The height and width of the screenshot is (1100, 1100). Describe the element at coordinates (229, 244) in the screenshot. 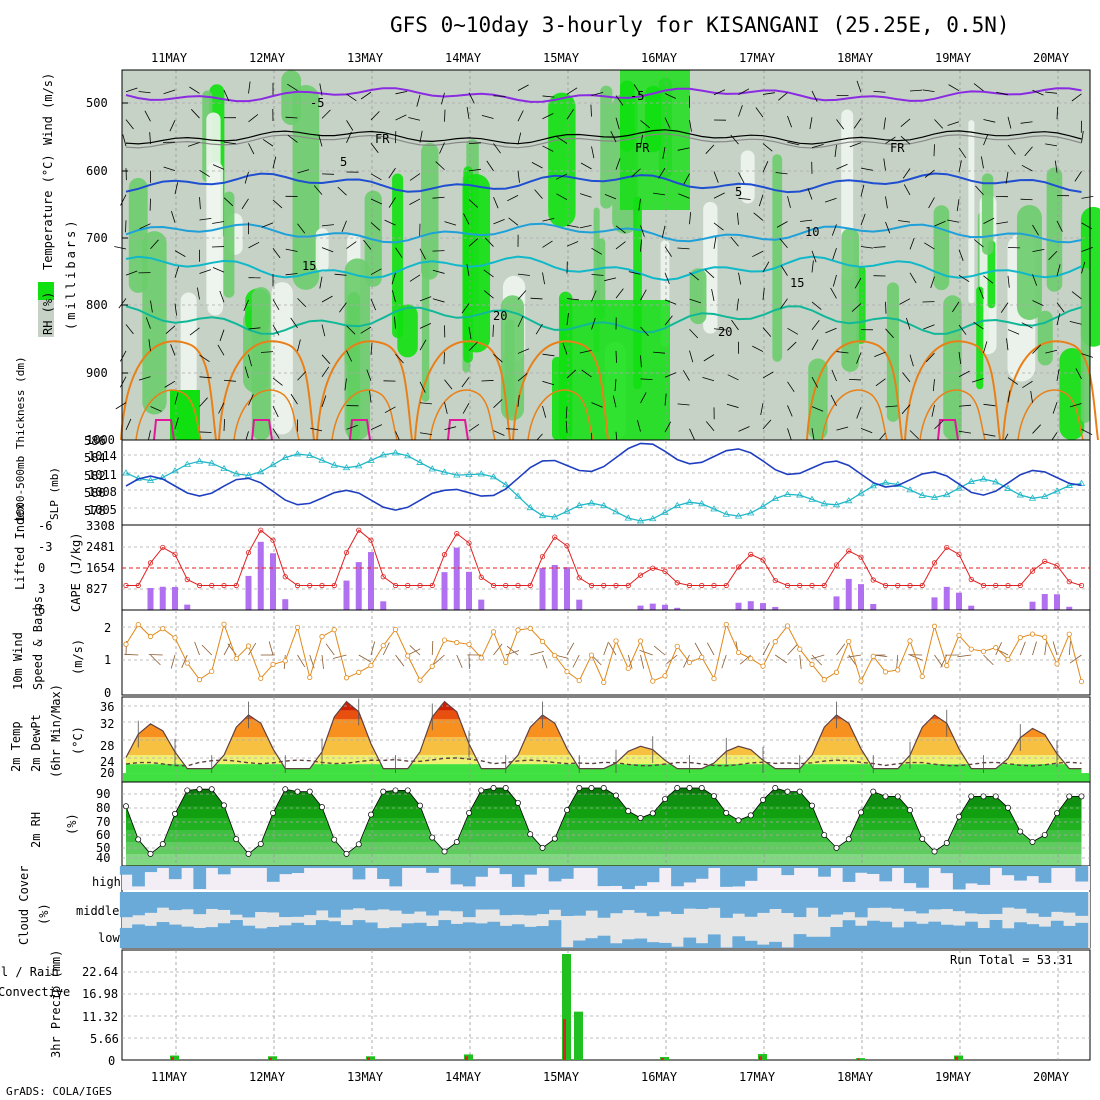

I see `rh-blob` at that location.